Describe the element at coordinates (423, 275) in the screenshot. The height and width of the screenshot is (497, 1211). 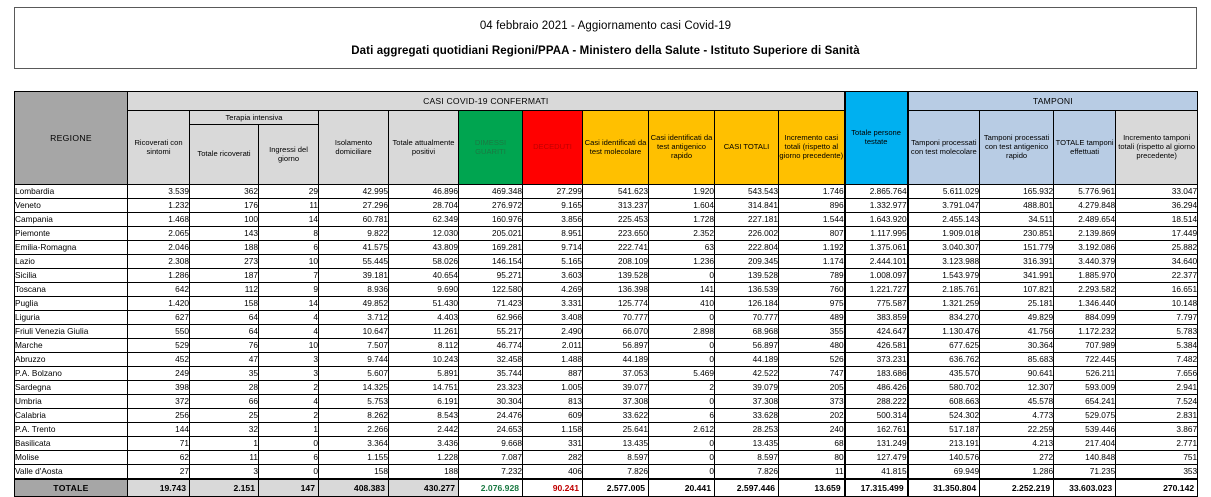
I see `cell-attualmente-positivi: 40.654` at that location.